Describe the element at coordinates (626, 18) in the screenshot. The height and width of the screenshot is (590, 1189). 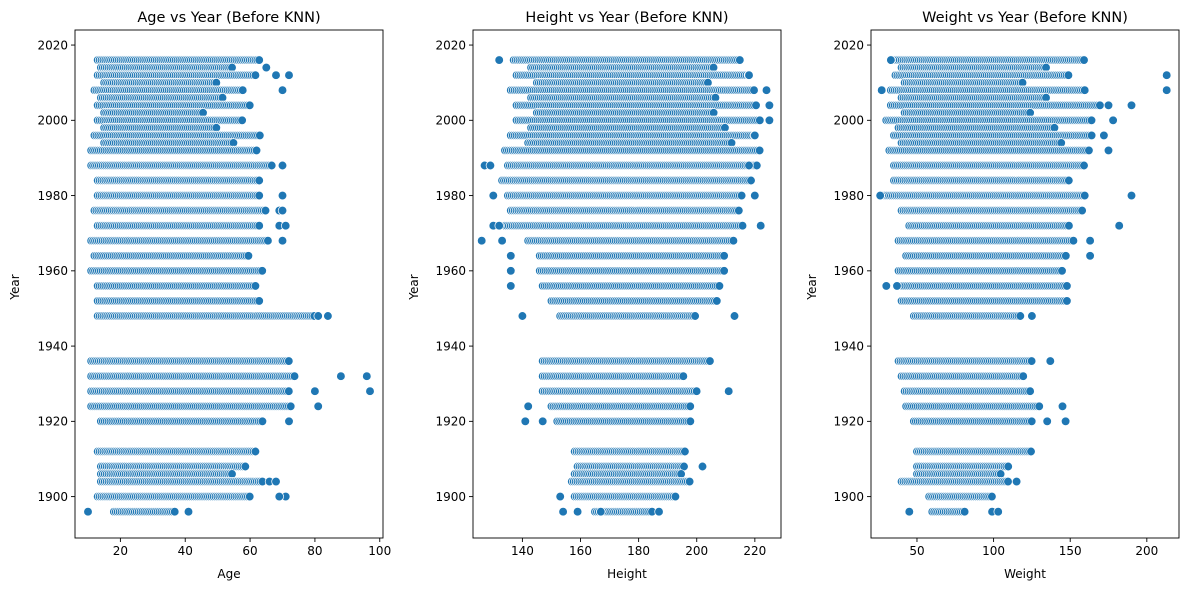
I see `chart-title-height: Height vs Year (Before KNN)` at that location.